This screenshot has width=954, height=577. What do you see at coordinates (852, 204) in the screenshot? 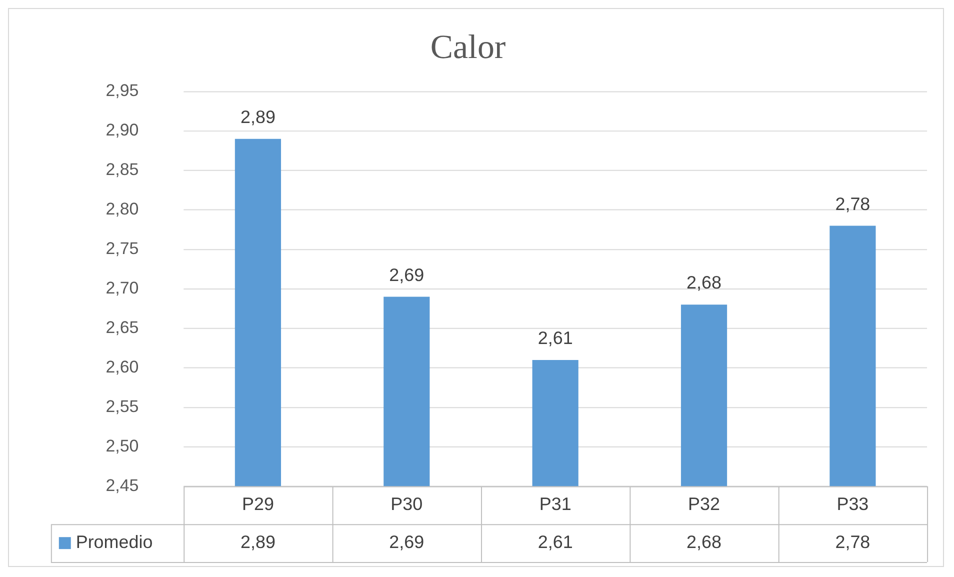
I see `text: 2,78` at bounding box center [852, 204].